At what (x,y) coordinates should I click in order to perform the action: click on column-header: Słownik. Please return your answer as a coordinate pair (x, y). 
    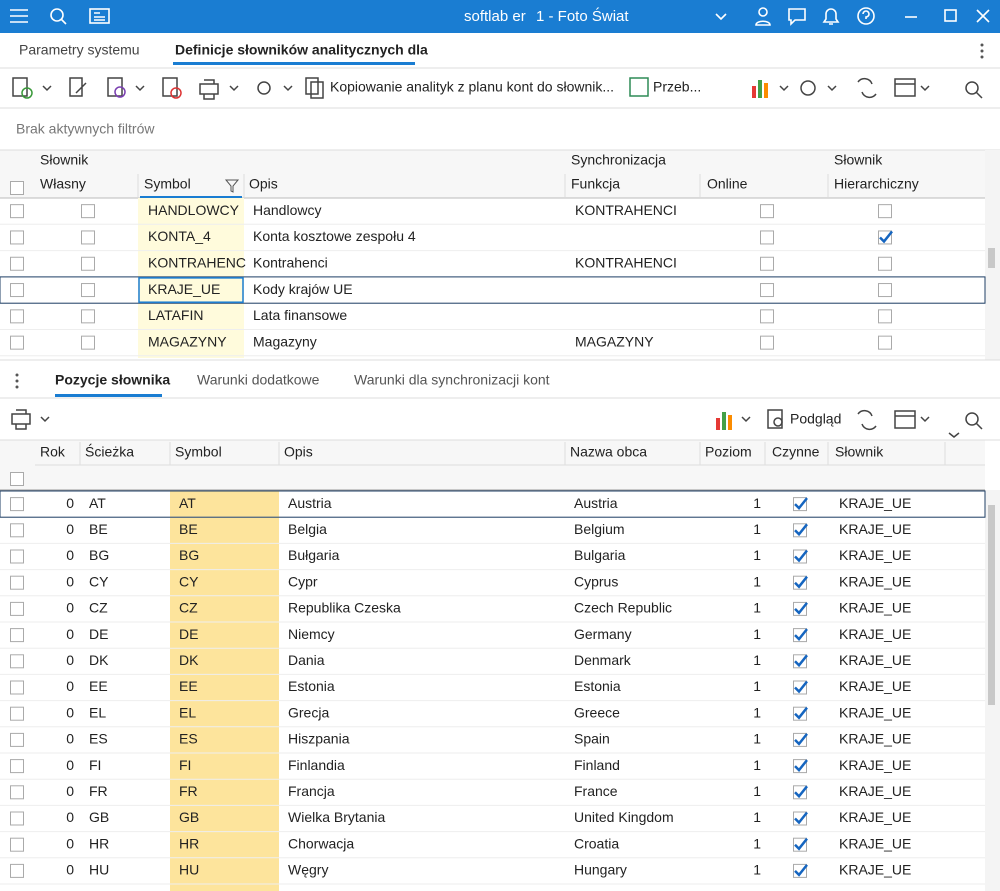
    Looking at the image, I should click on (859, 452).